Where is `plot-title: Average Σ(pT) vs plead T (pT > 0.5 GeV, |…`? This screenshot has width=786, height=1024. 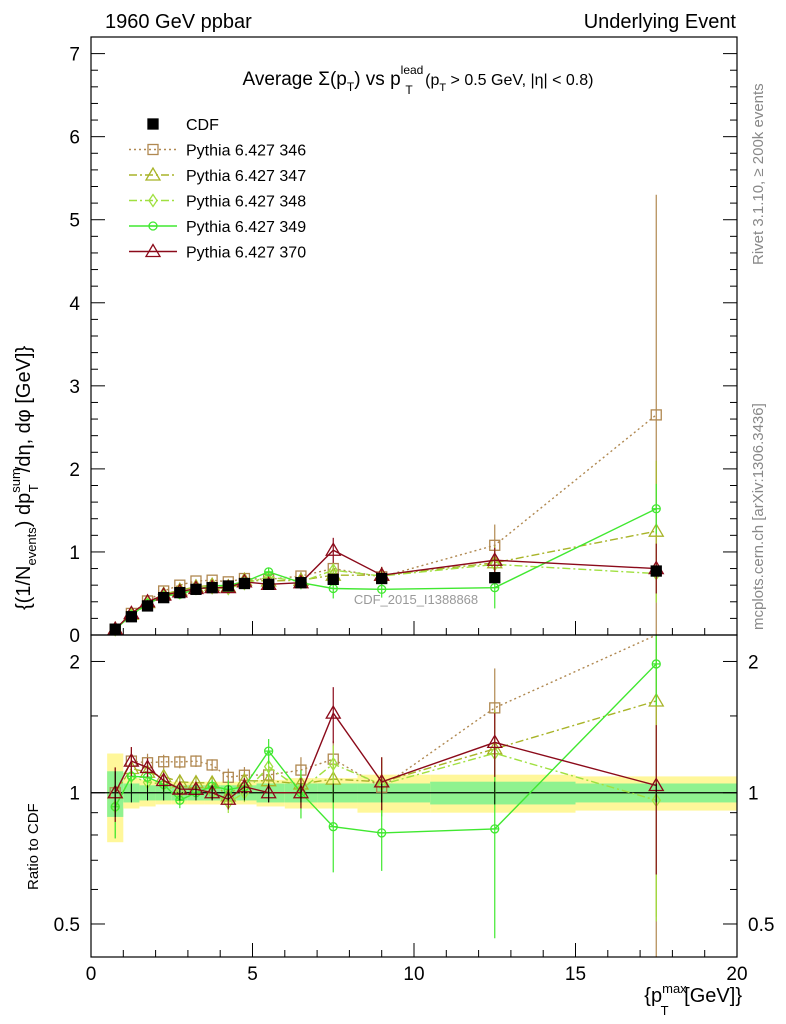 plot-title: Average Σ(pT) vs plead T (pT > 0.5 GeV, |… is located at coordinates (418, 80).